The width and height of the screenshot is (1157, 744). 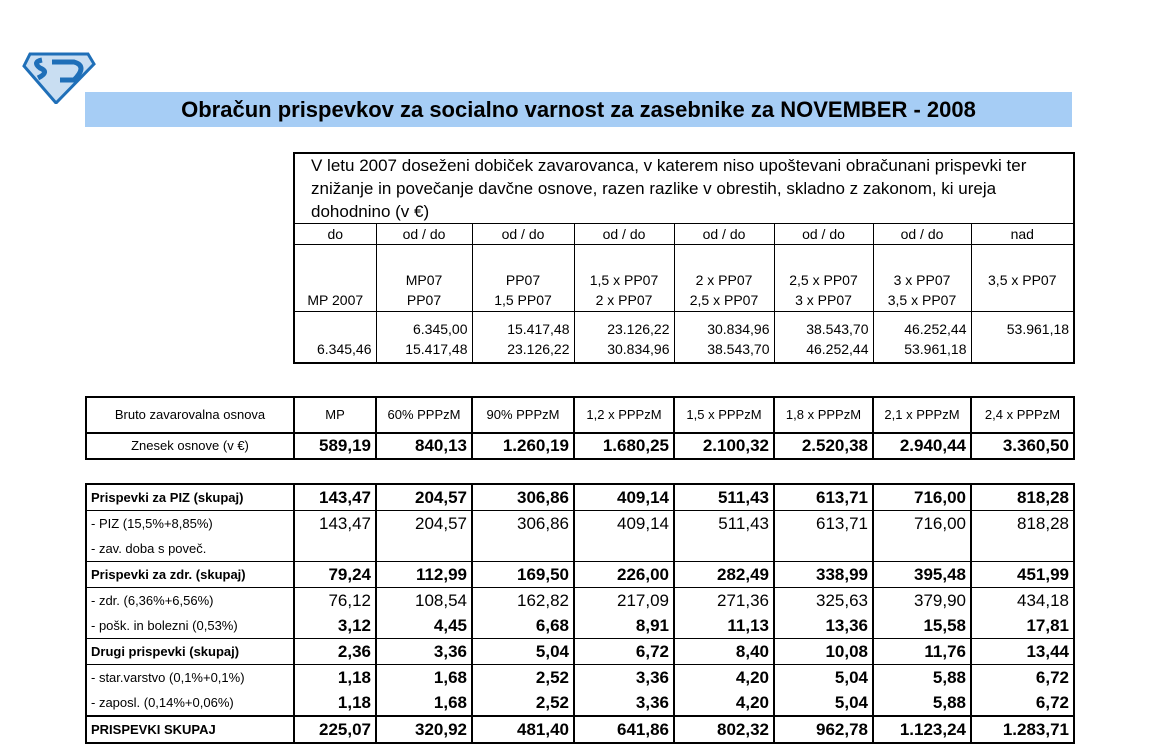 I want to click on bracket-amounts: 6.345,00 15.417,48, so click(x=423, y=337).